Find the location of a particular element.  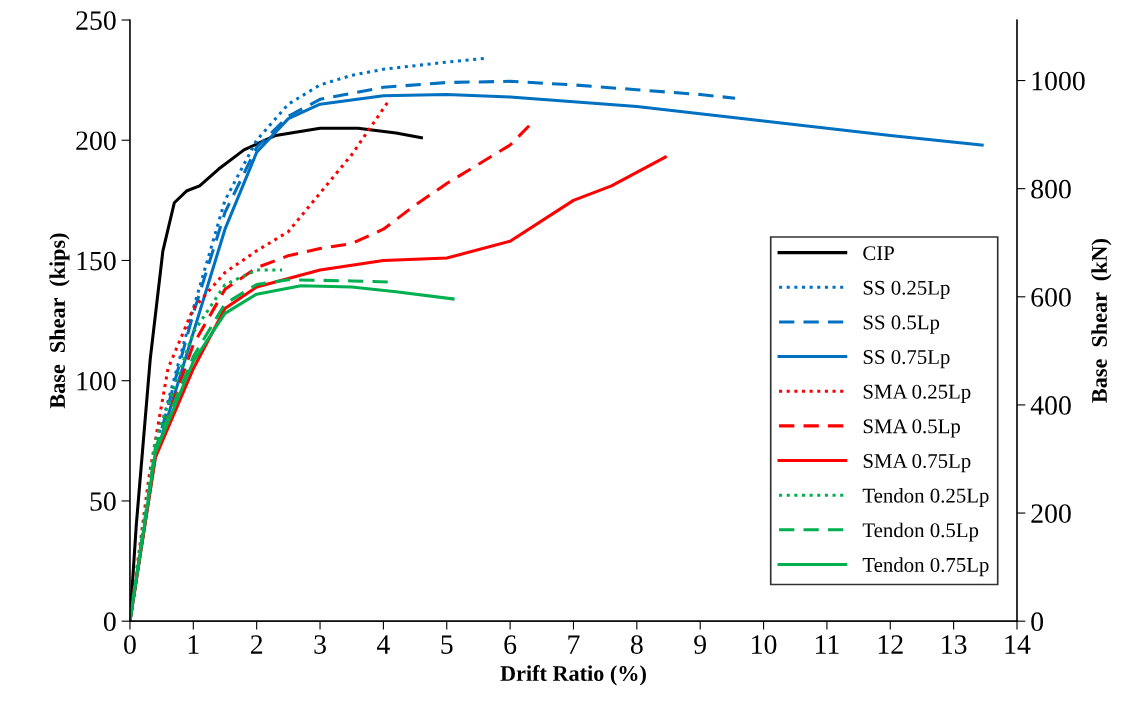

legend-label: SMA 0.5Lp is located at coordinates (911, 428).